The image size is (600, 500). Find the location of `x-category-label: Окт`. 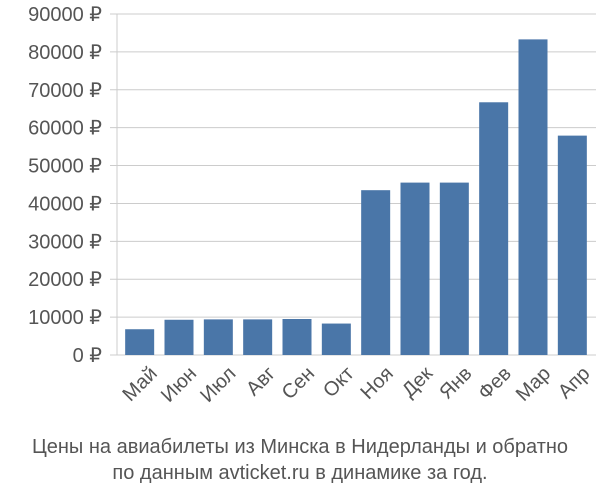

x-category-label: Окт is located at coordinates (338, 382).